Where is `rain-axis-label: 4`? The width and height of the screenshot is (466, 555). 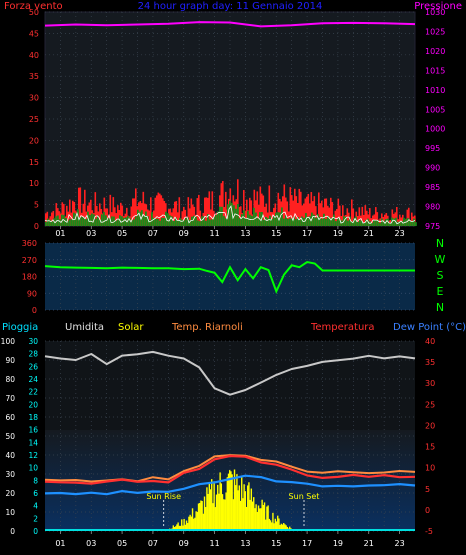
rain-axis-label: 4 is located at coordinates (35, 506).